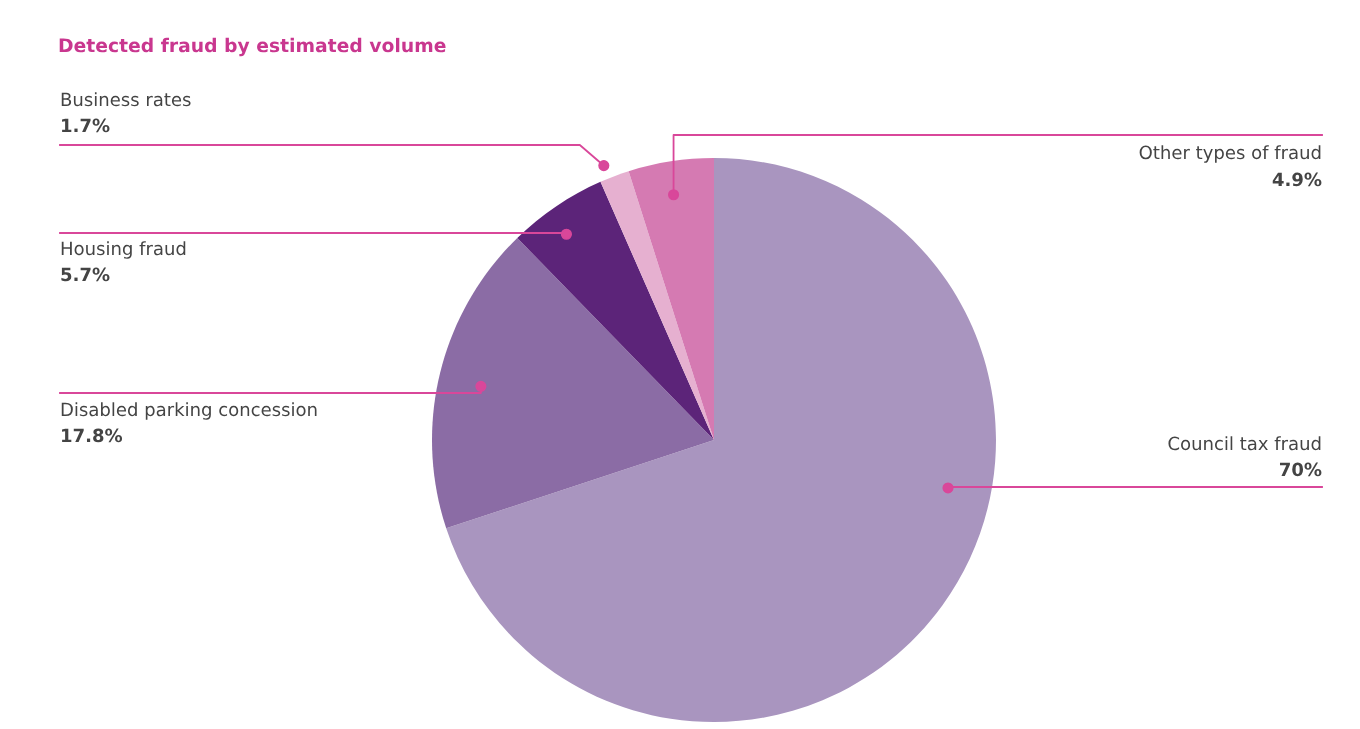  I want to click on slice-label: Disabled parking concession, so click(189, 411).